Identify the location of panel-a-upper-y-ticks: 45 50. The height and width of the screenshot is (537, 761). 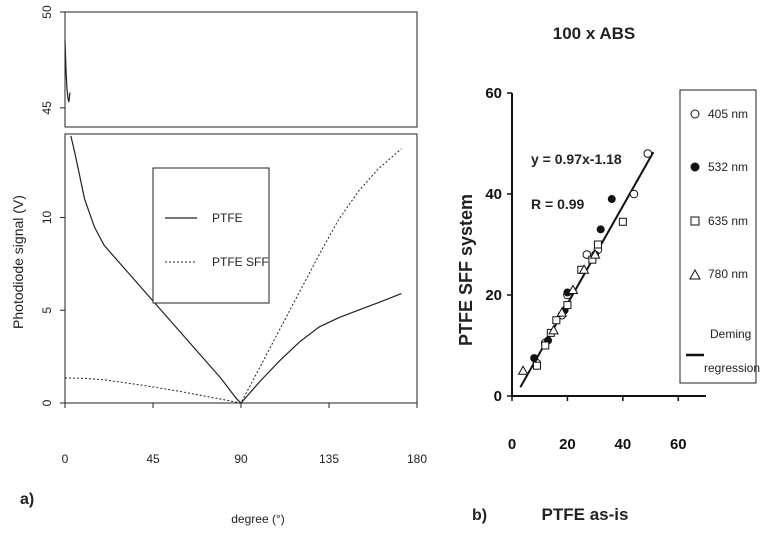
(52, 60).